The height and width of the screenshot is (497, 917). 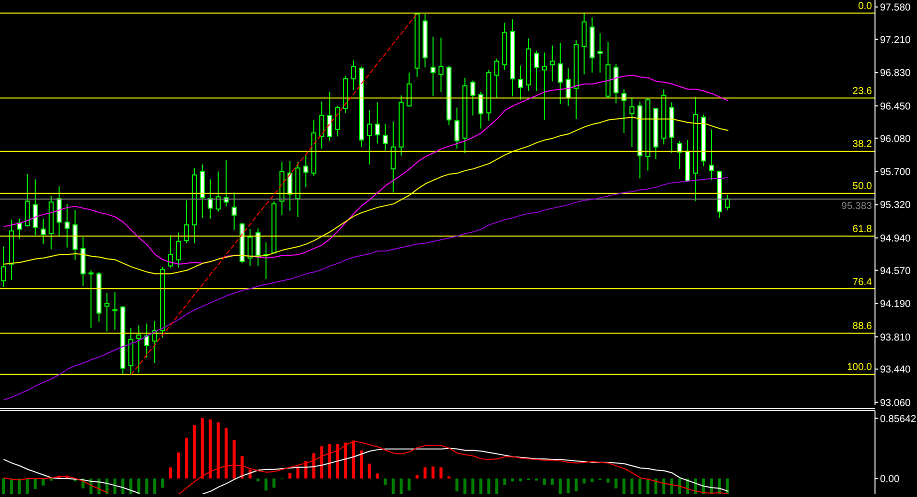 I want to click on y-tick-label: 94.940, so click(x=896, y=238).